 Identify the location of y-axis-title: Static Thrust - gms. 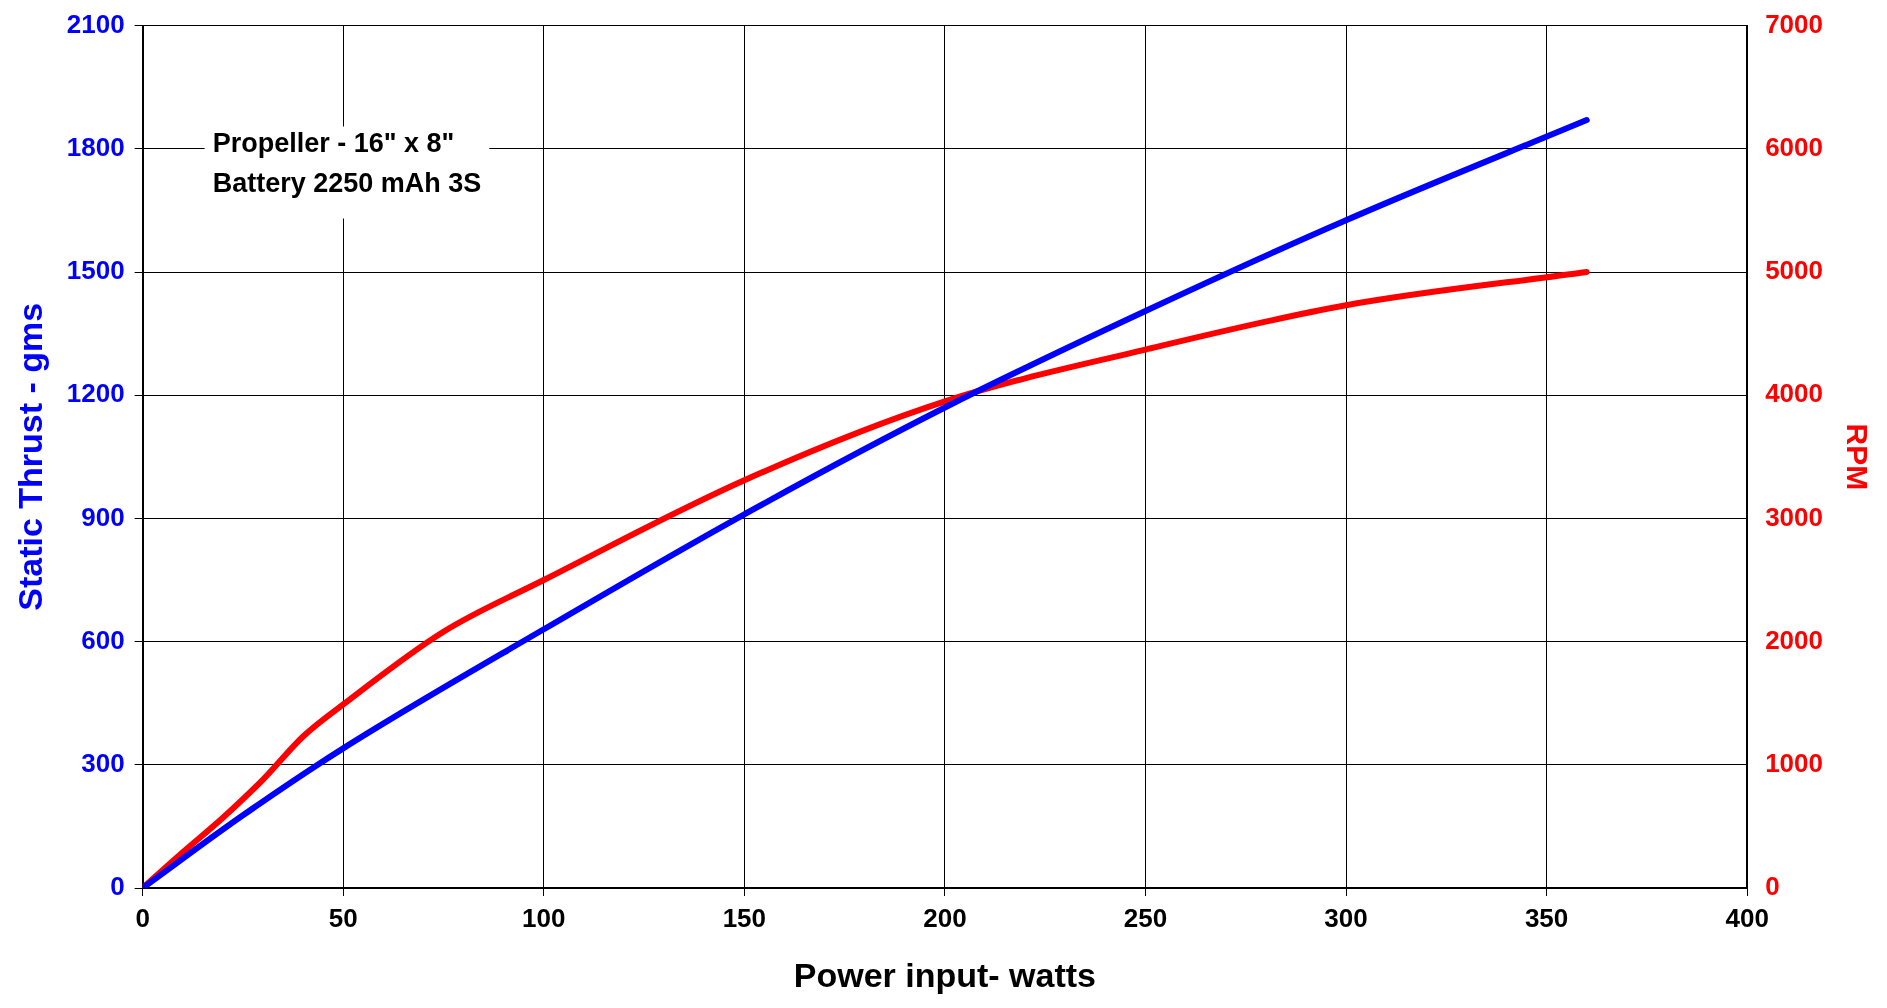
(29, 456).